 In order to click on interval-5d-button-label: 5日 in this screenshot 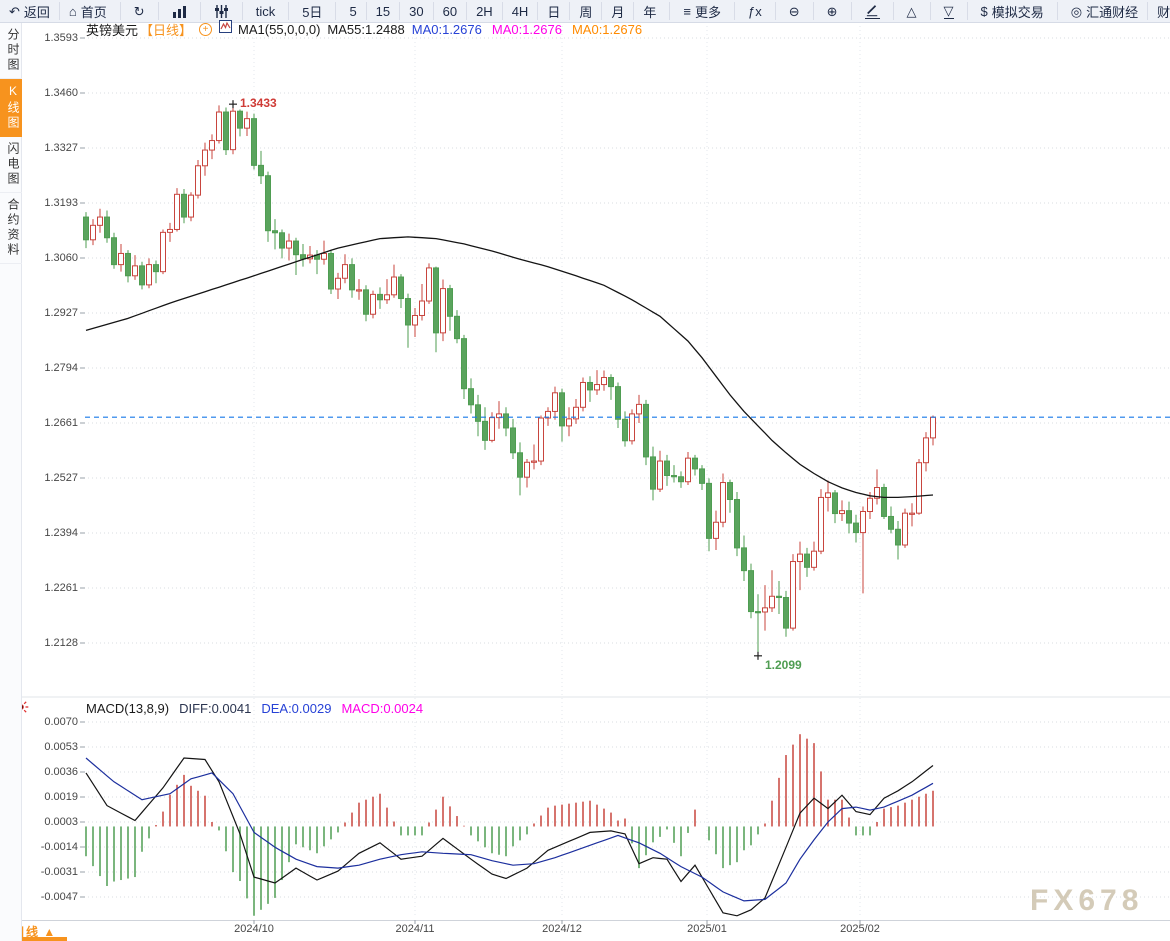, I will do `click(312, 12)`.